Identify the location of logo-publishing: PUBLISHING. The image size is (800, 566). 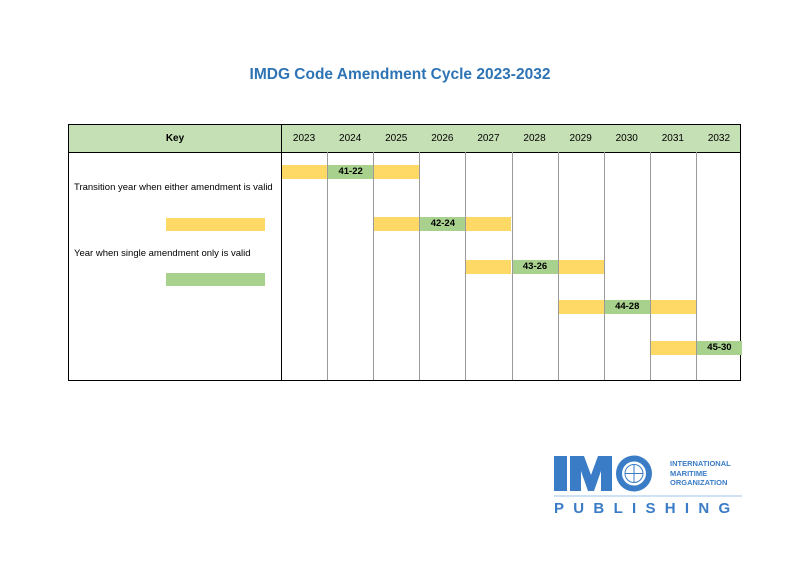
(647, 508).